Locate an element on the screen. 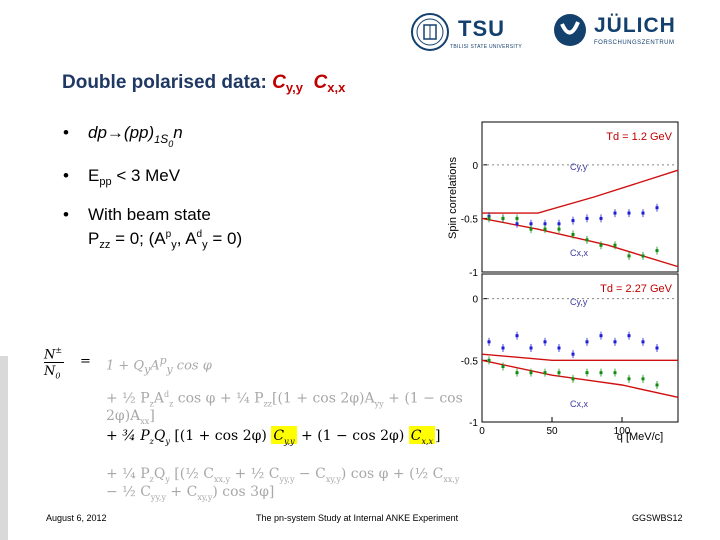 The width and height of the screenshot is (720, 540). formula-lhs-num: N± is located at coordinates (53, 354).